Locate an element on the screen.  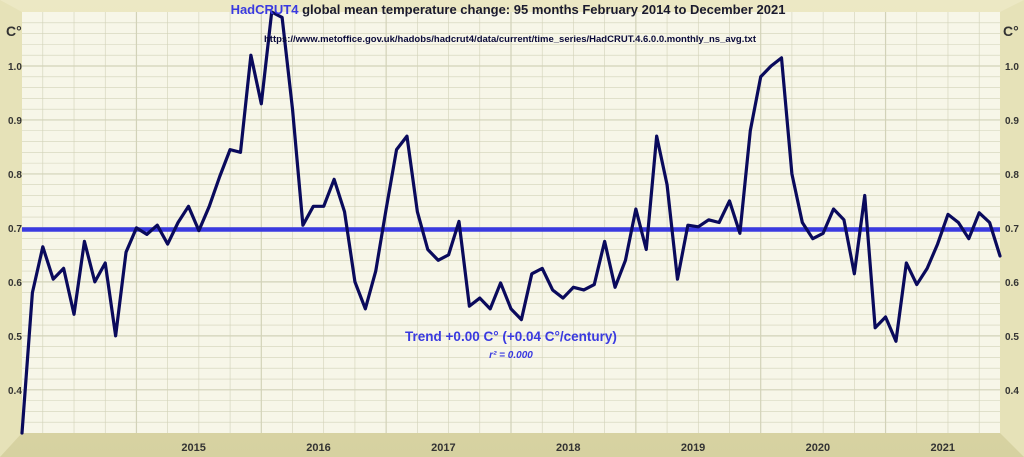
x-tick-label: 2018 is located at coordinates (568, 448).